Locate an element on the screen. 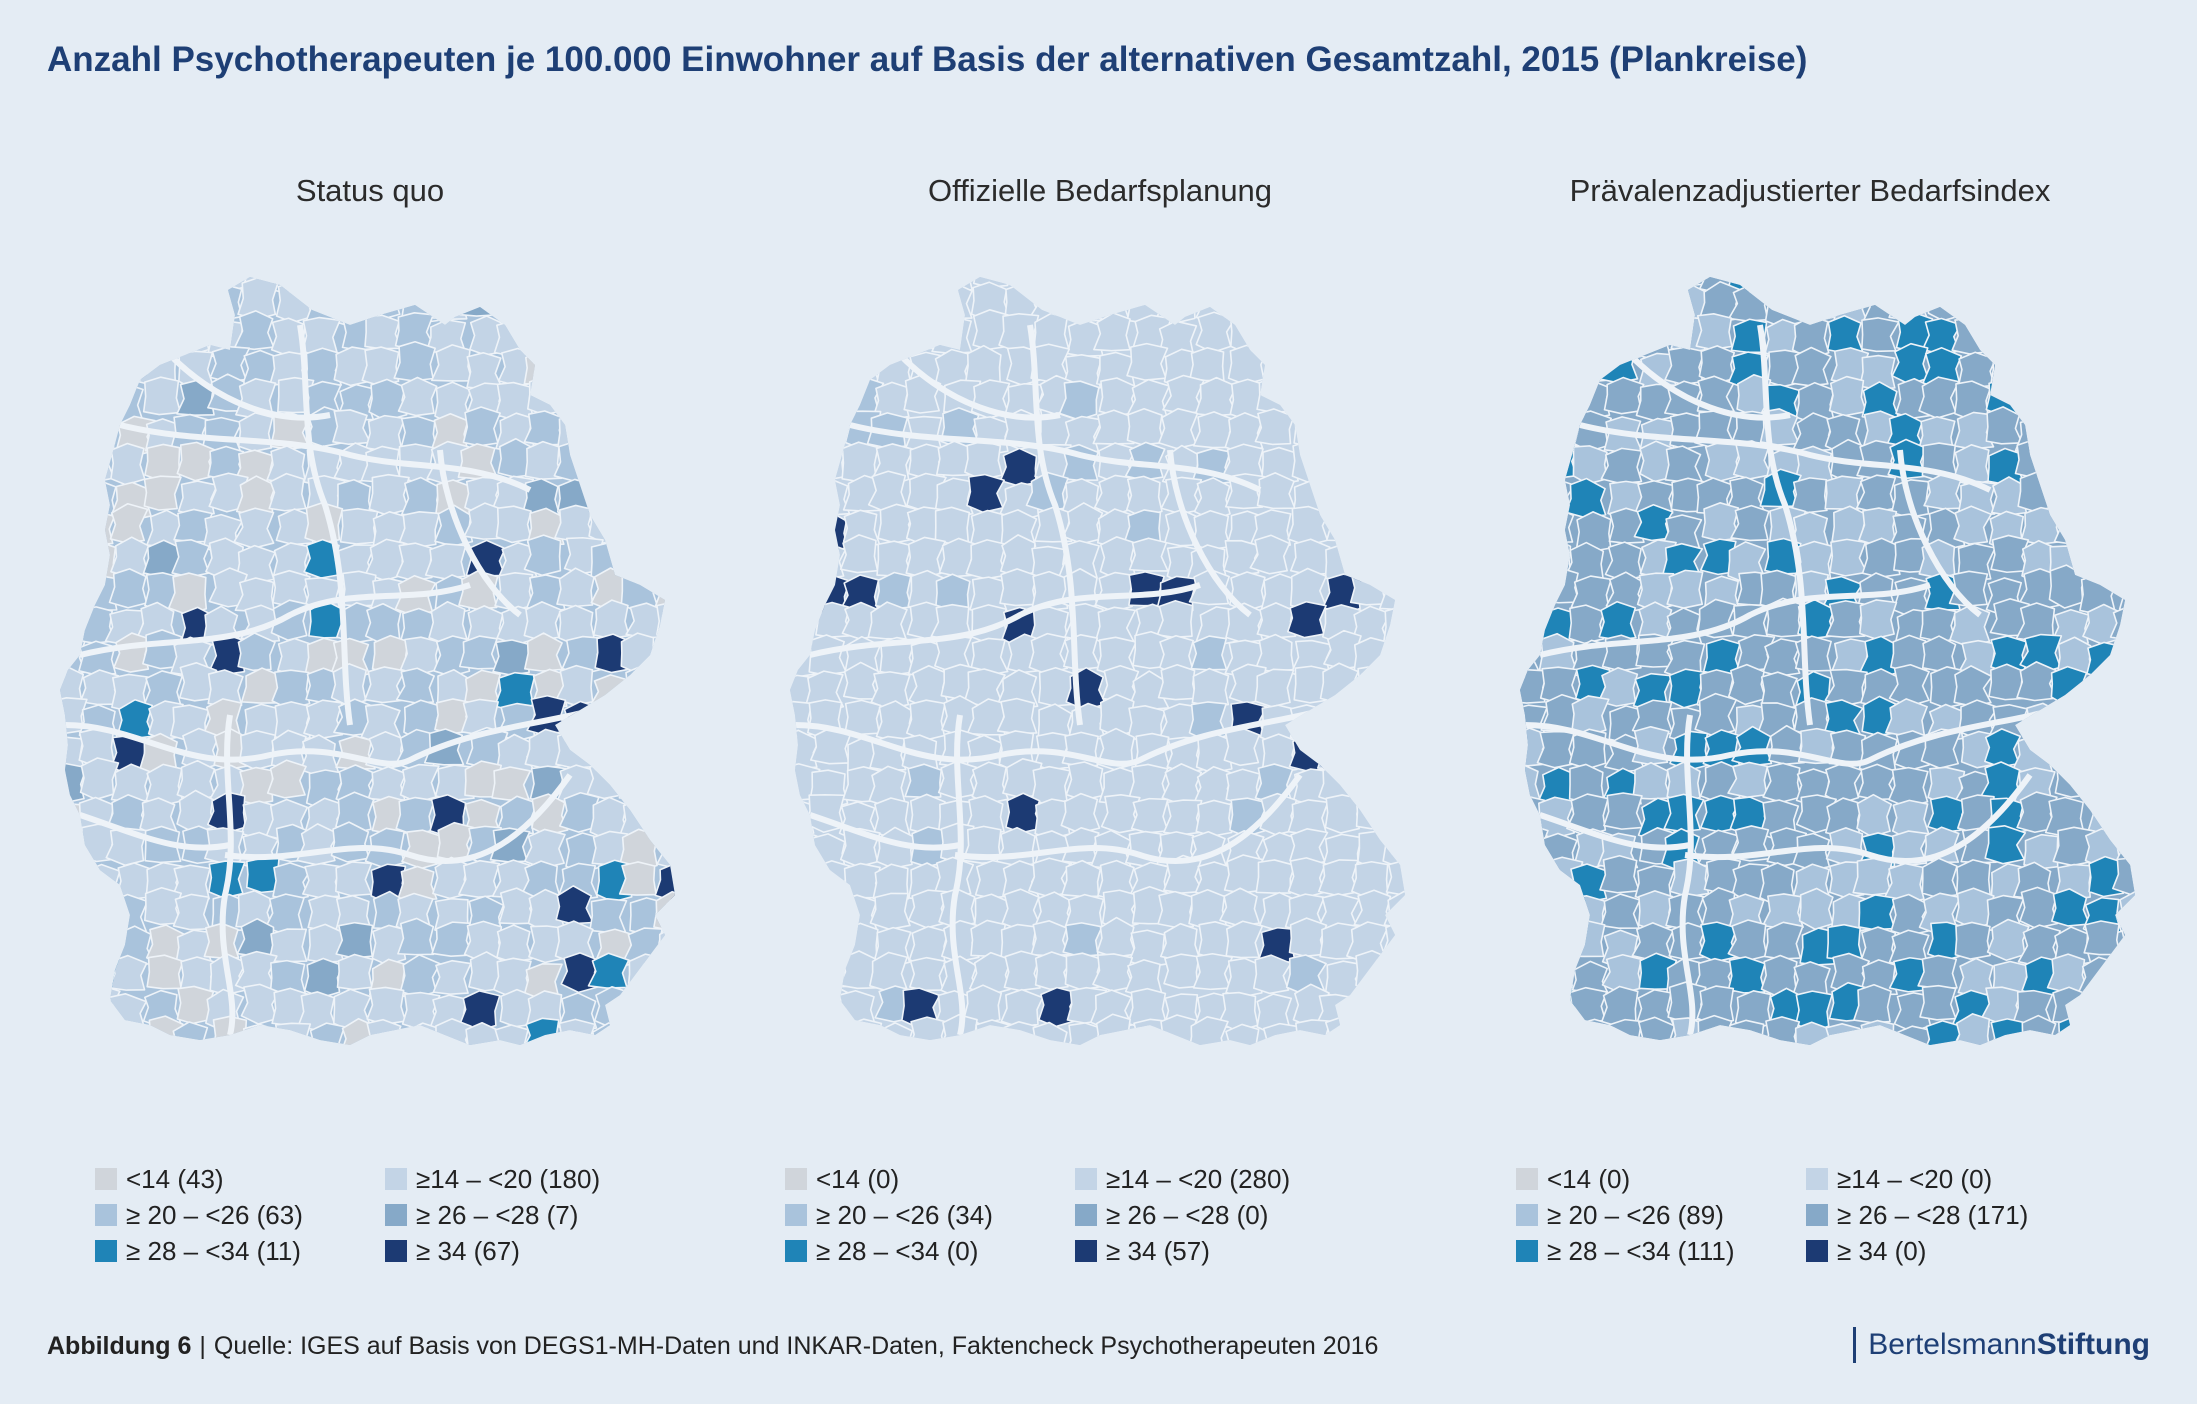 The height and width of the screenshot is (1404, 2197). legend-item: ≥14 – <20 (0) is located at coordinates (1899, 1179).